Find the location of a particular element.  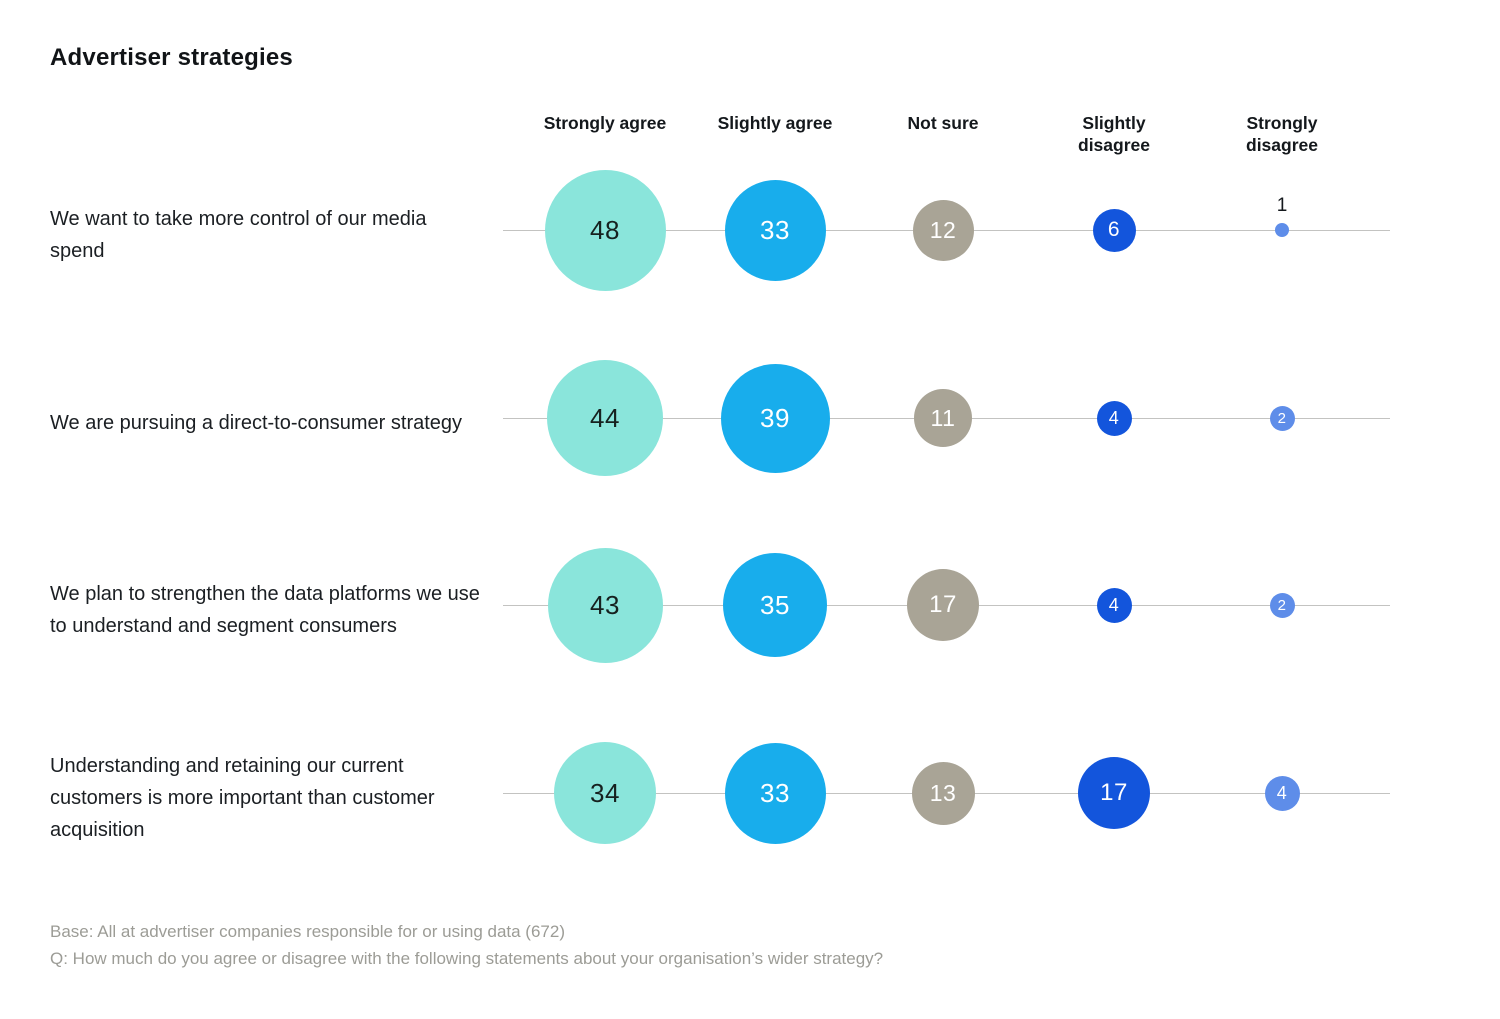

column-header: Strongly disagree is located at coordinates (1282, 134).